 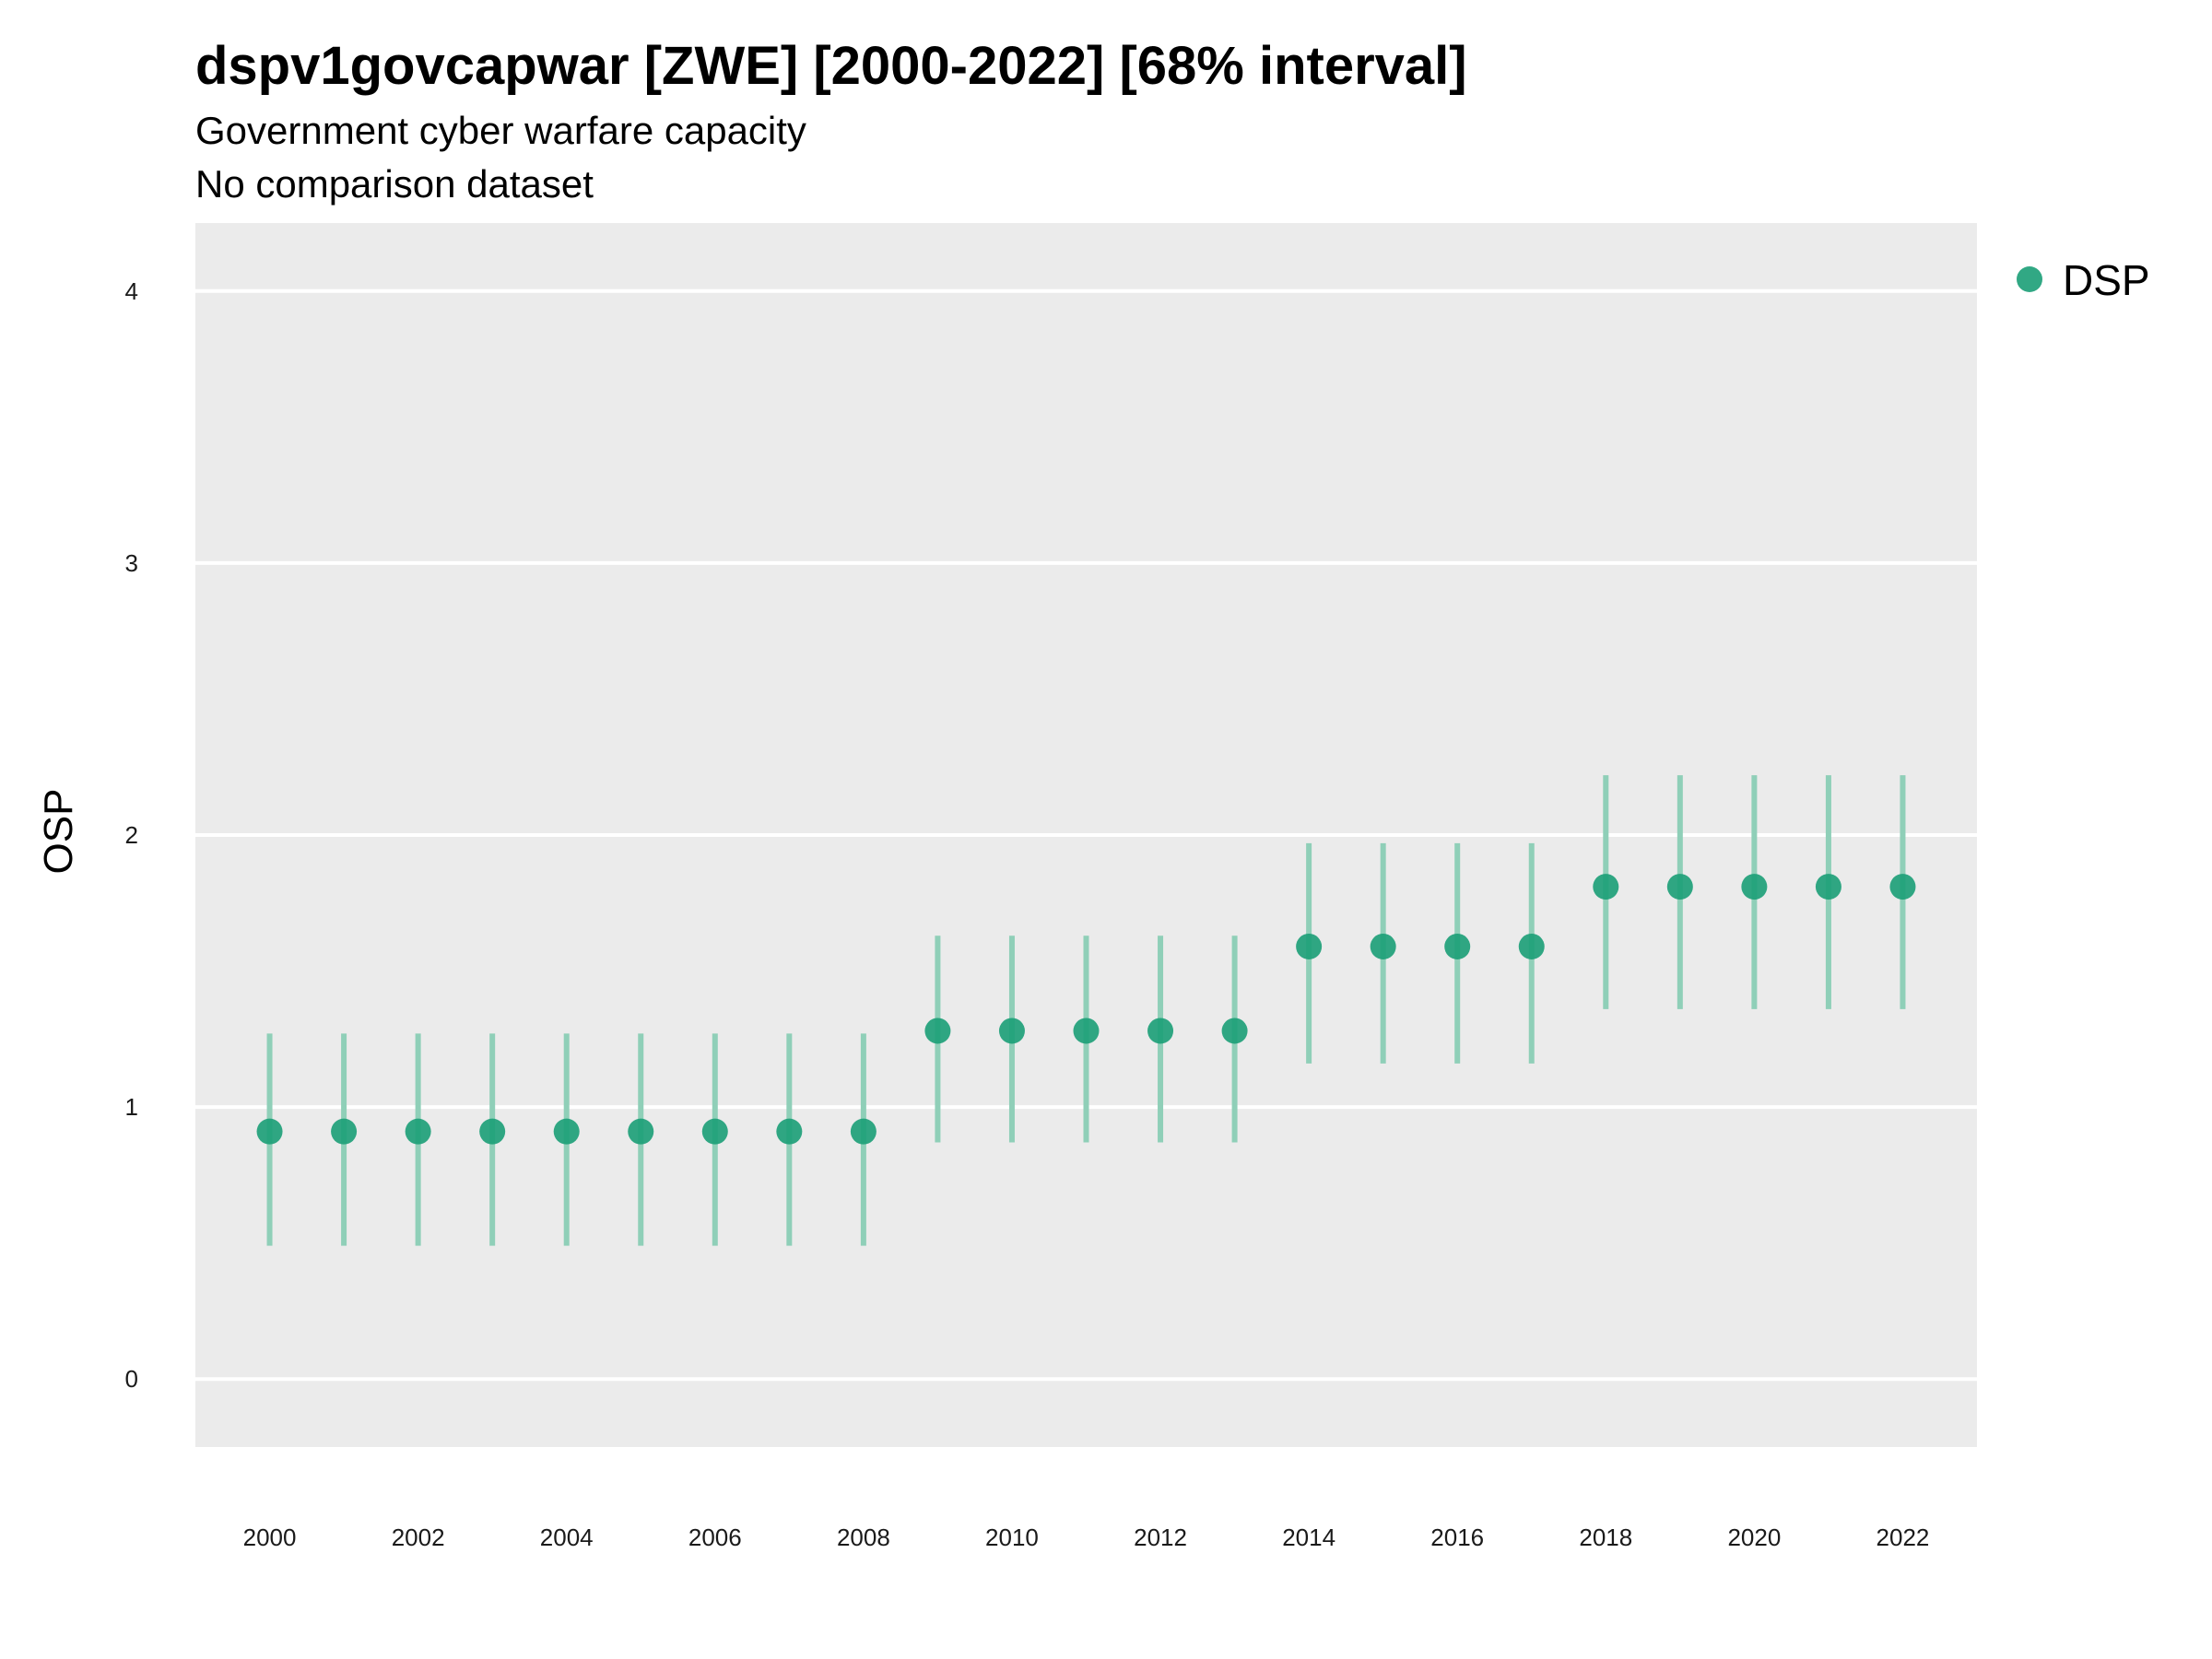 I want to click on x-tick-label: 2006, so click(x=715, y=1537).